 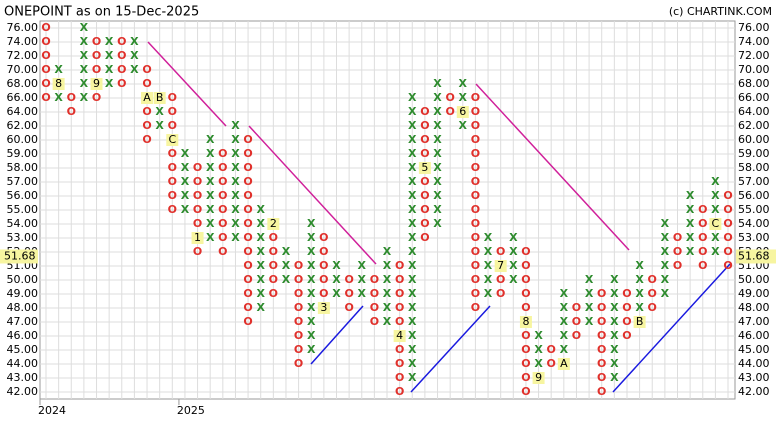 I want to click on y-tick-label-right: 58.00, so click(x=754, y=167).